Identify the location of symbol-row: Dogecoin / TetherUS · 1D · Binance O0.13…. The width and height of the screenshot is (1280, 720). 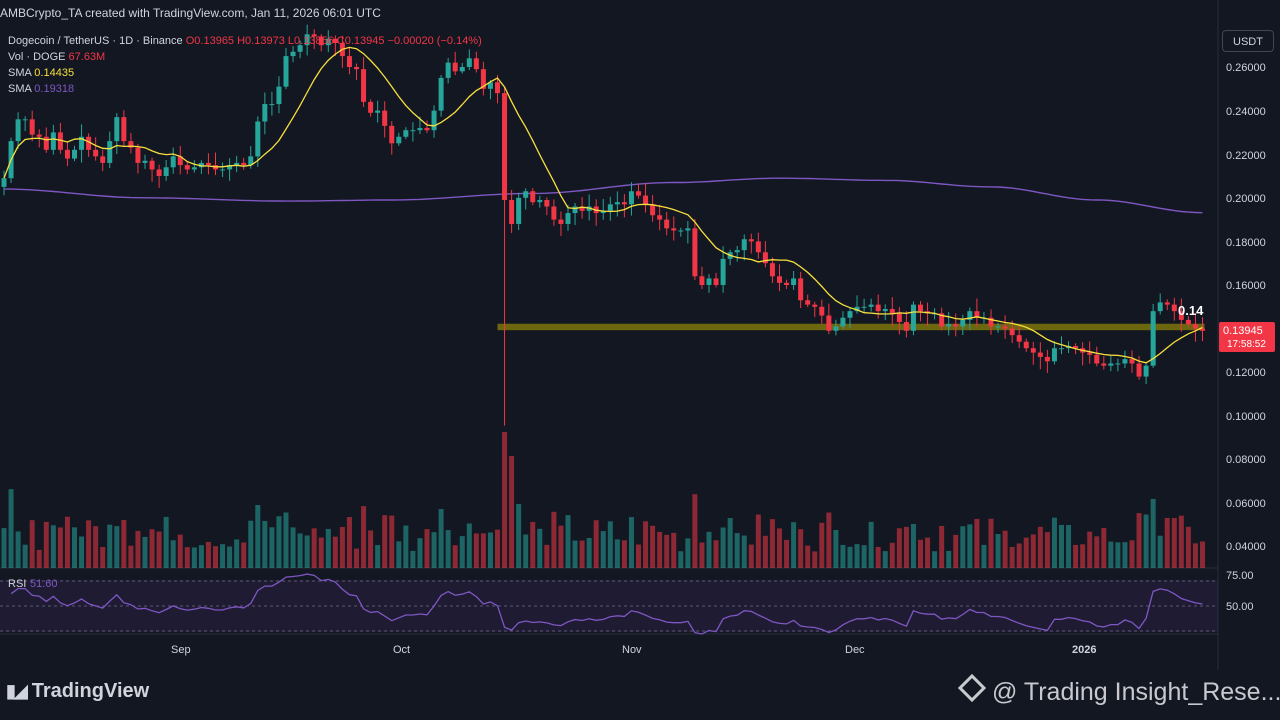
(245, 41).